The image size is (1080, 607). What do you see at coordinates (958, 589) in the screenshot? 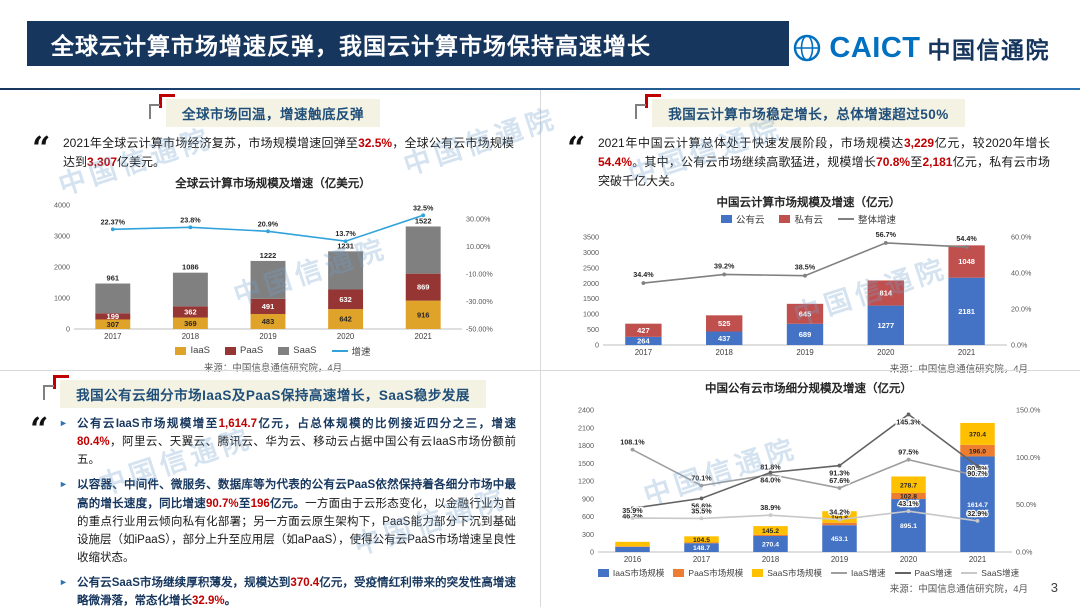
I see `source-segments: 来源：中国信息通信研究院，4月` at bounding box center [958, 589].